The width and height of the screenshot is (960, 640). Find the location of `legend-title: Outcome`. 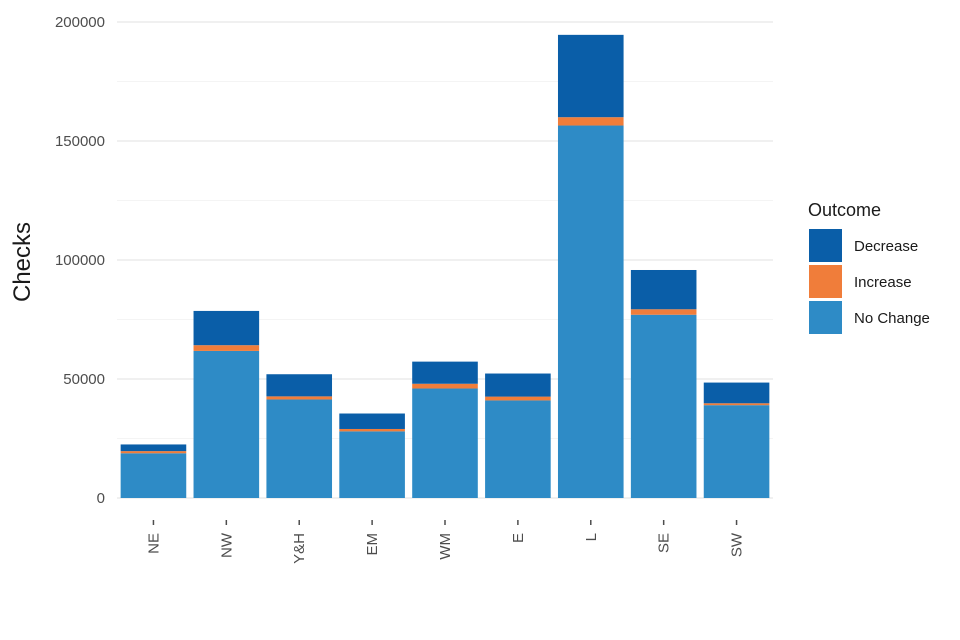

legend-title: Outcome is located at coordinates (844, 210).